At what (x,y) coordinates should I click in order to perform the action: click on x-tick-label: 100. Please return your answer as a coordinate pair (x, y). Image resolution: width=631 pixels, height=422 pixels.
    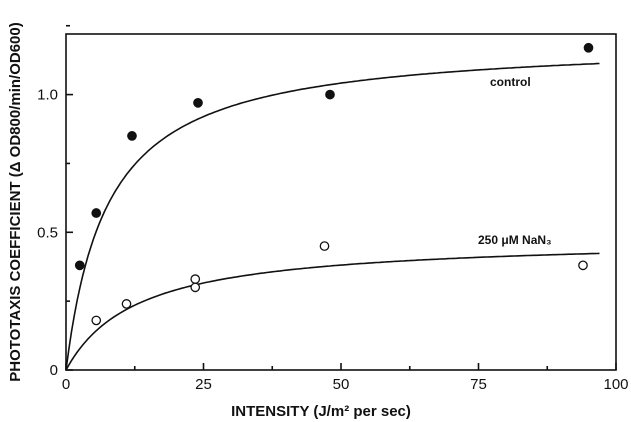
    Looking at the image, I should click on (615, 384).